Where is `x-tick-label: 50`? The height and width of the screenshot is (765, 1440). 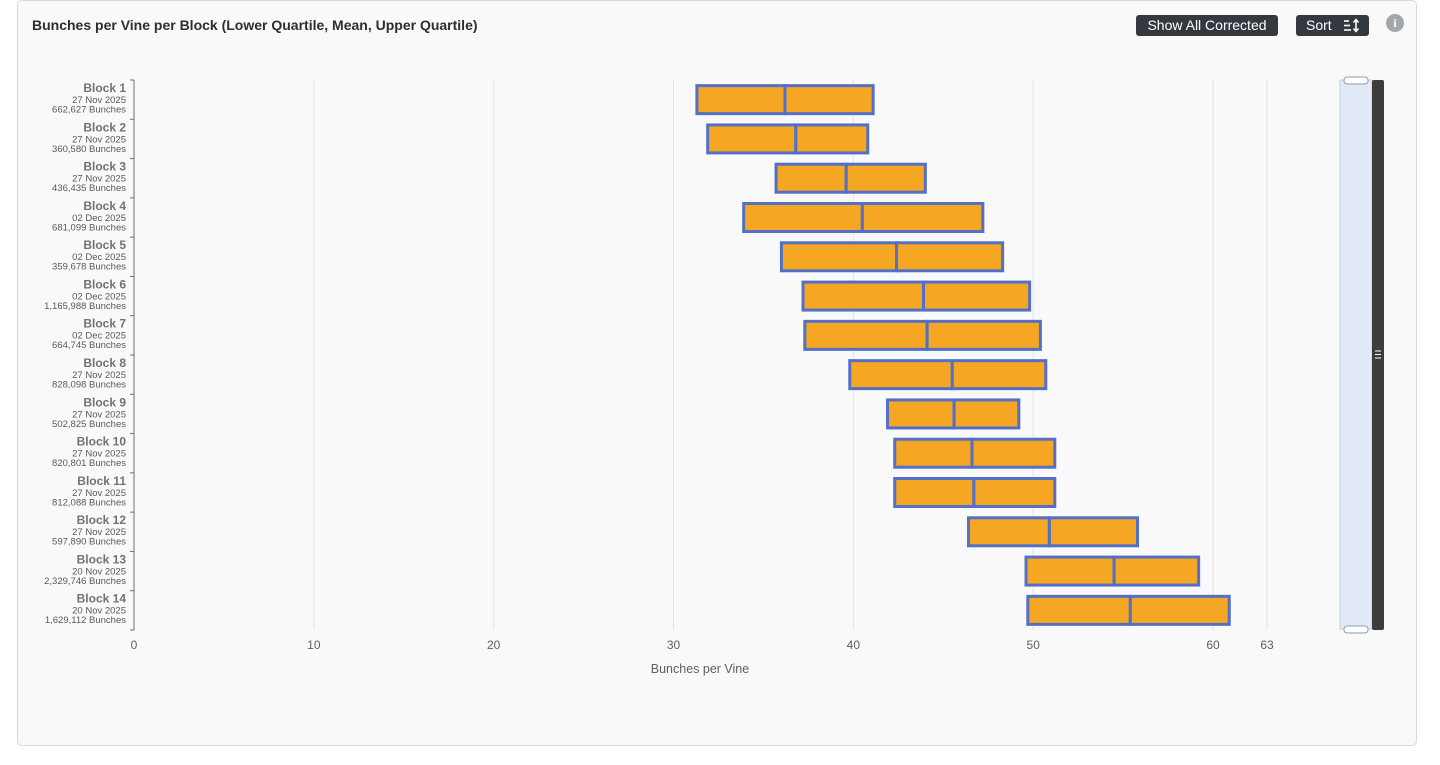
x-tick-label: 50 is located at coordinates (1034, 645).